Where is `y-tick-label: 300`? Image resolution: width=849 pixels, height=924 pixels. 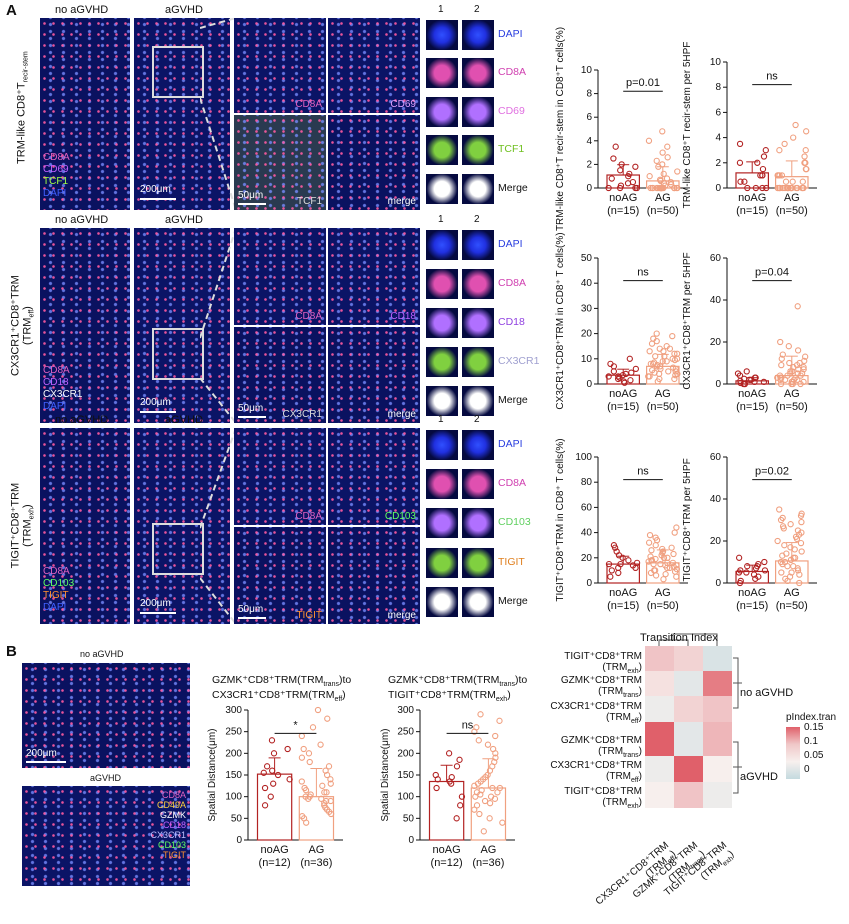
y-tick-label: 300 is located at coordinates (233, 710).